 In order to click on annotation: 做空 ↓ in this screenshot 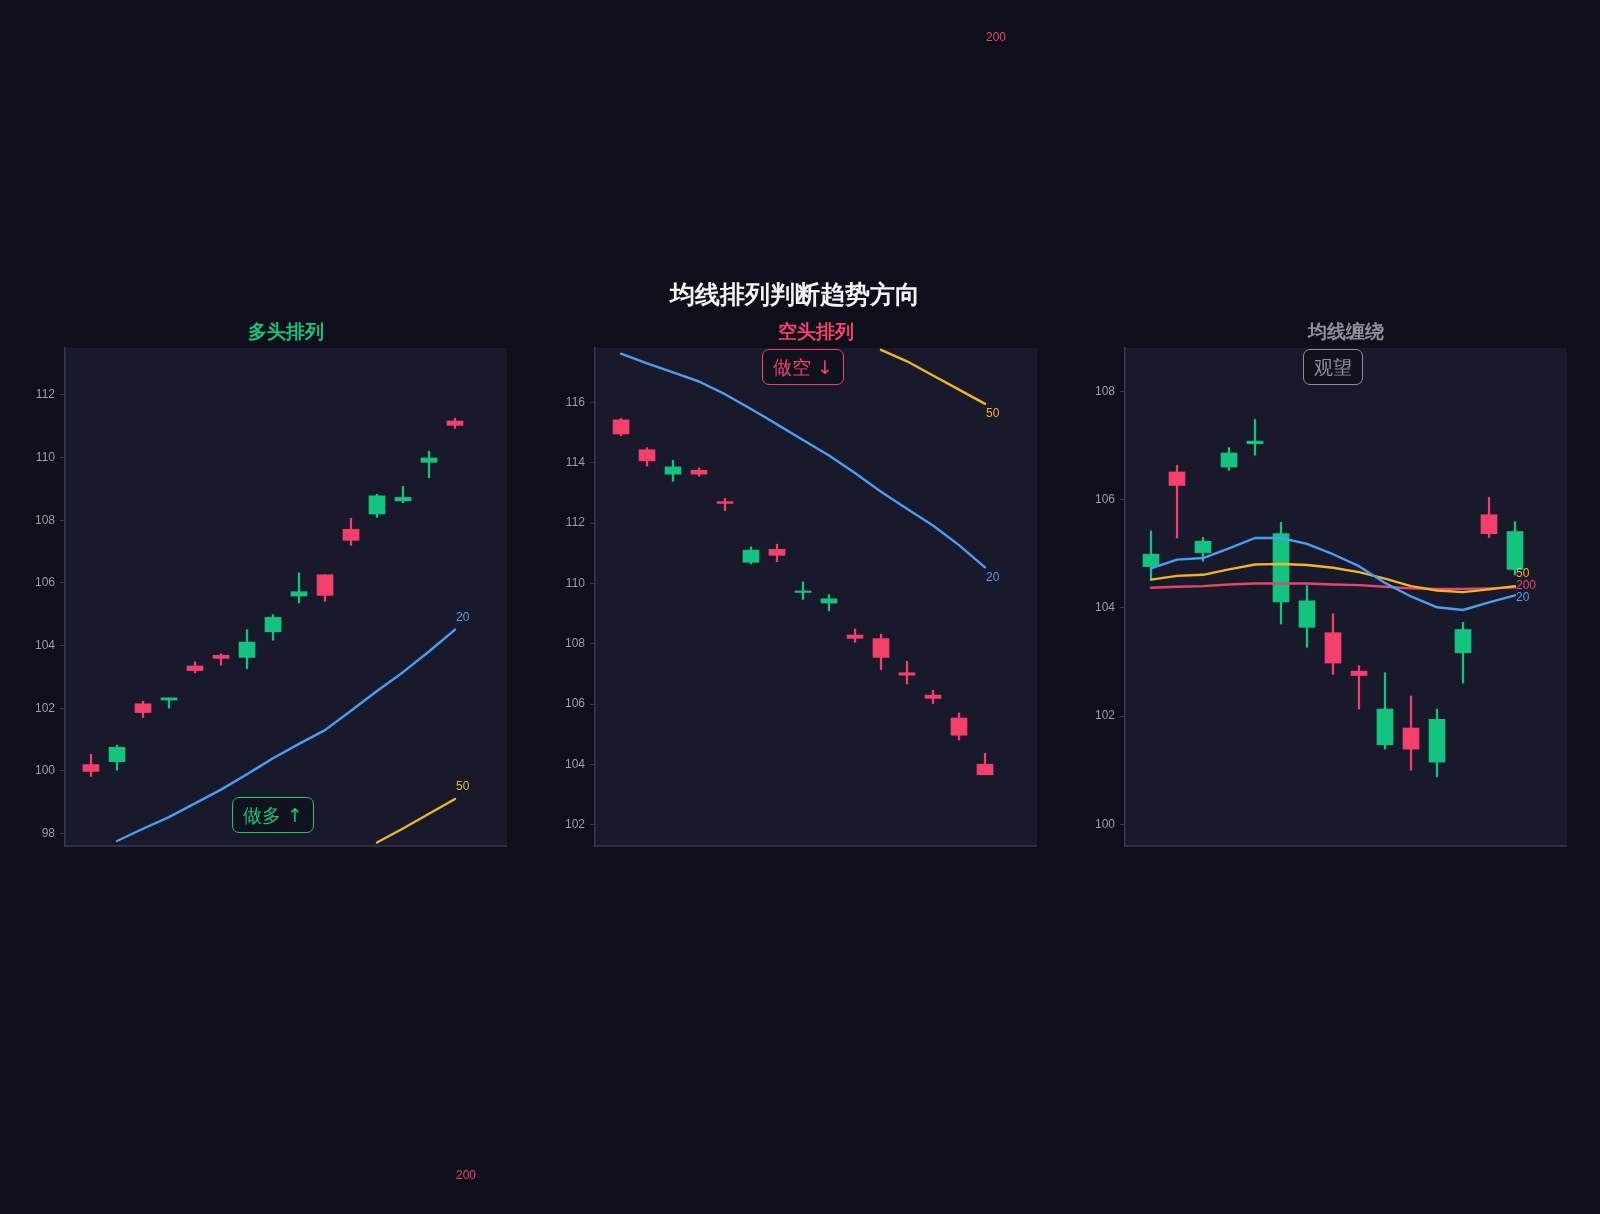, I will do `click(803, 367)`.